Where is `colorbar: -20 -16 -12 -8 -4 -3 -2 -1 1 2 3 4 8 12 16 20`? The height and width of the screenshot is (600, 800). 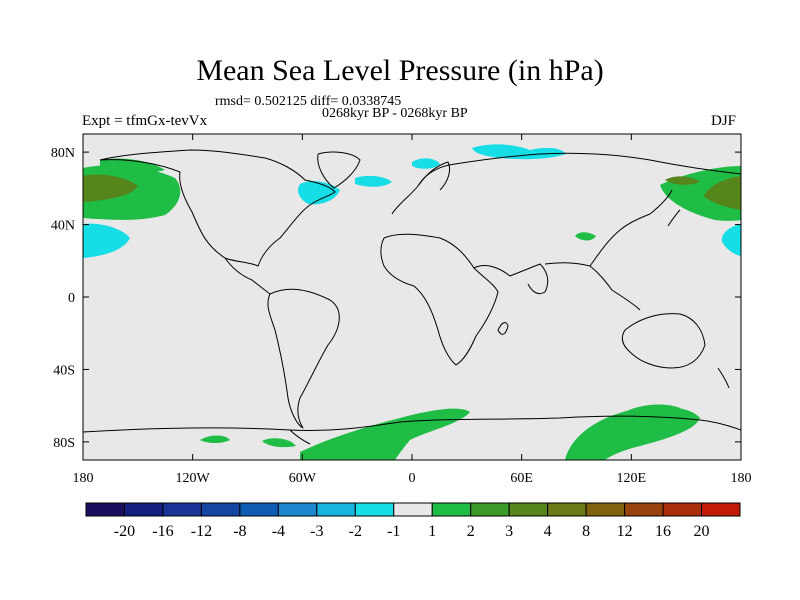
colorbar: -20 -16 -12 -8 -4 -3 -2 -1 1 2 3 4 8 12 16 20 is located at coordinates (413, 521).